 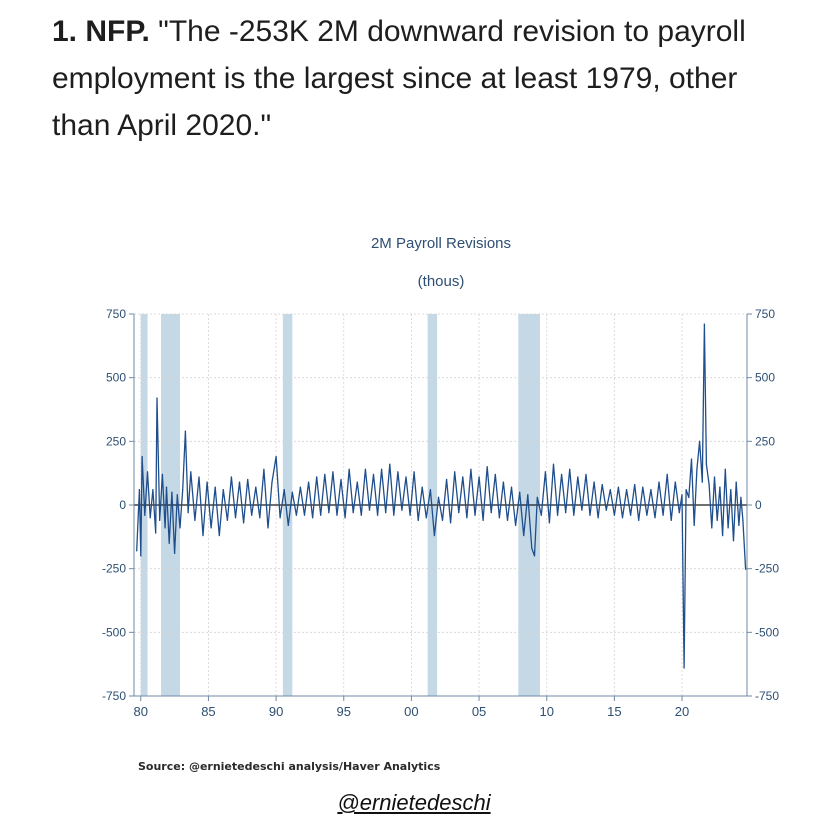 I want to click on y-tick-label-right: -750, so click(x=767, y=696).